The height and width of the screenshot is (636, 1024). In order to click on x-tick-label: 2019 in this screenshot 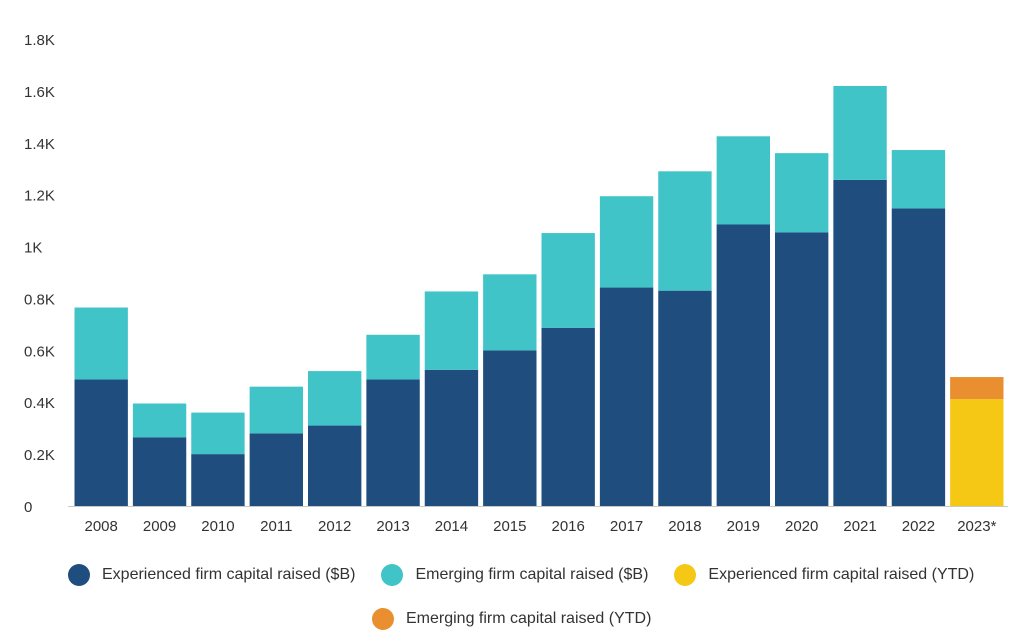, I will do `click(743, 526)`.